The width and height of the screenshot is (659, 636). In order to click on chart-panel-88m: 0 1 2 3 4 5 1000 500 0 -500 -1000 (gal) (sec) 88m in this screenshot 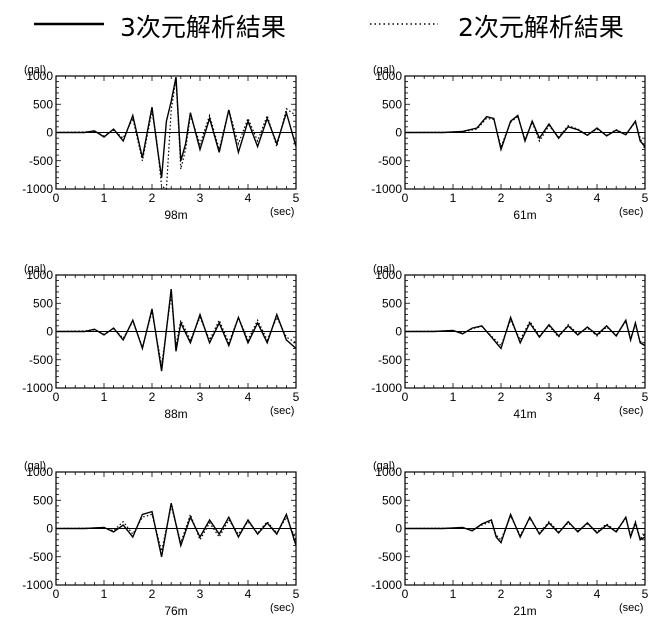, I will do `click(160, 342)`.